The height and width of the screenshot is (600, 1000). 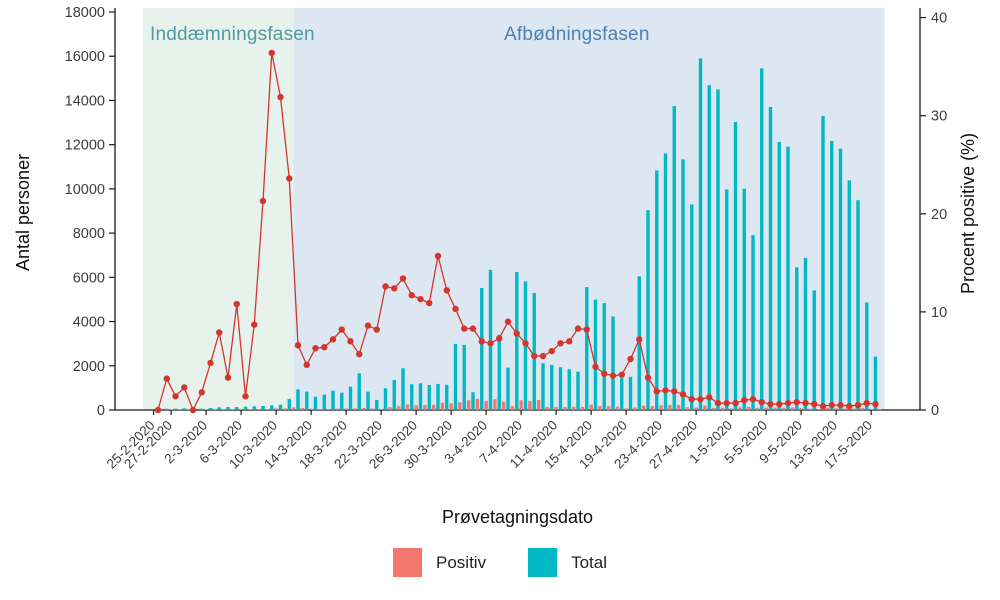 I want to click on left-axis-tick-label: 16000, so click(x=85, y=57).